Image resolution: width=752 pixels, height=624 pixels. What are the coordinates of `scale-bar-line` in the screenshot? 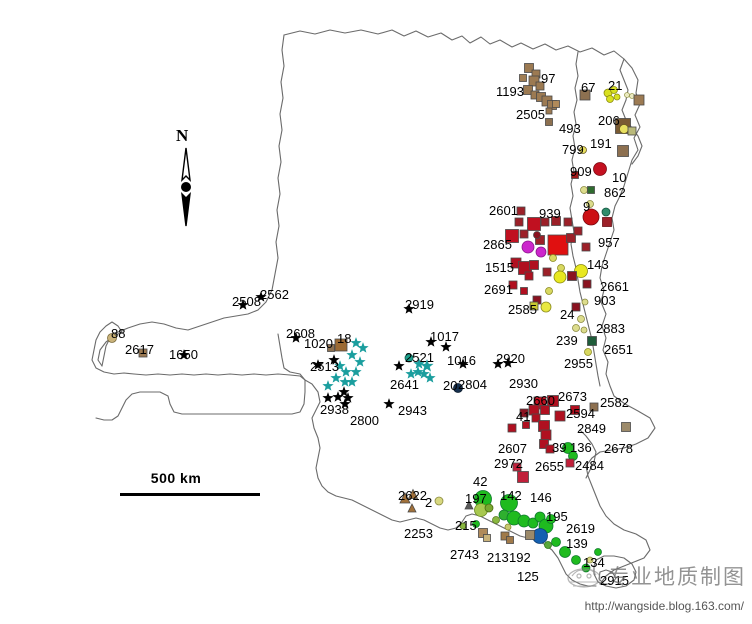 It's located at (190, 494).